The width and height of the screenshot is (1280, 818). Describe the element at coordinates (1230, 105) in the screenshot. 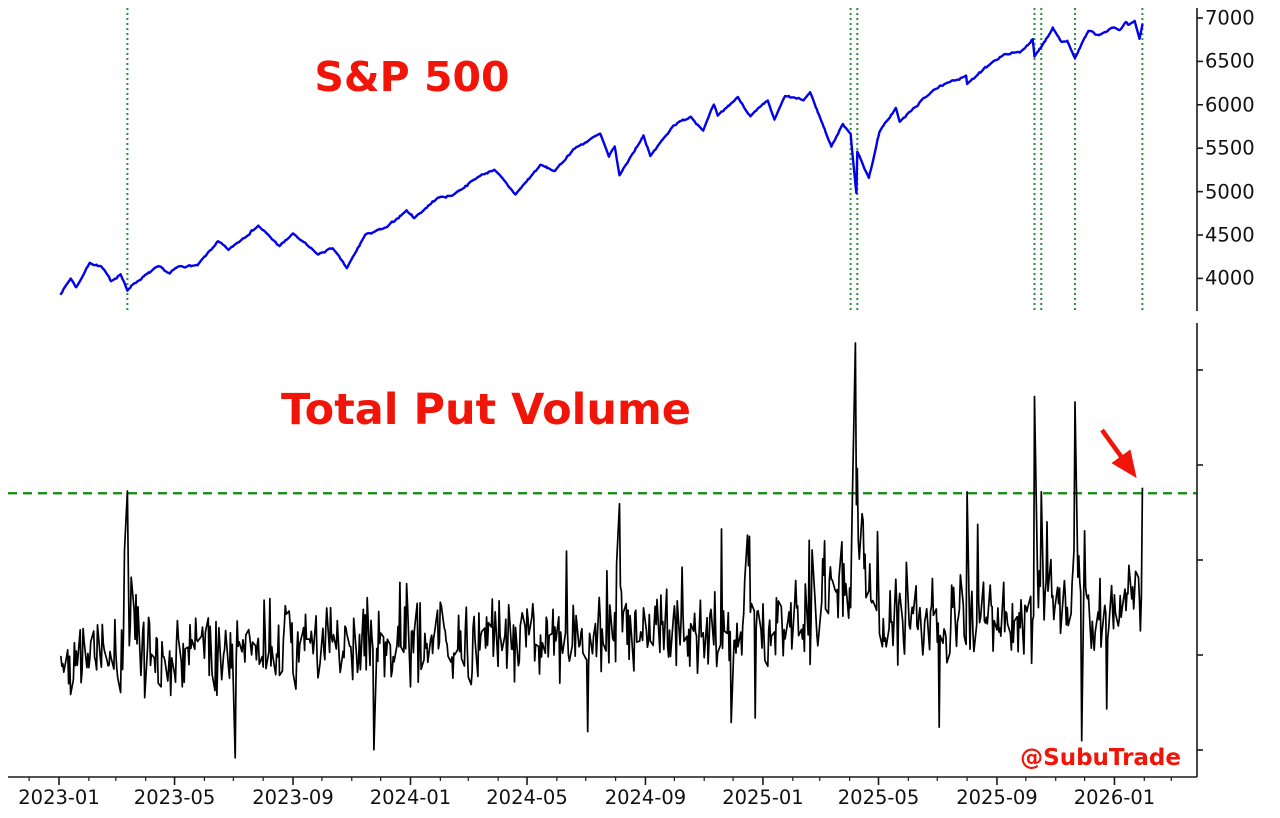

I see `y-axis-tick-label: 6000` at that location.